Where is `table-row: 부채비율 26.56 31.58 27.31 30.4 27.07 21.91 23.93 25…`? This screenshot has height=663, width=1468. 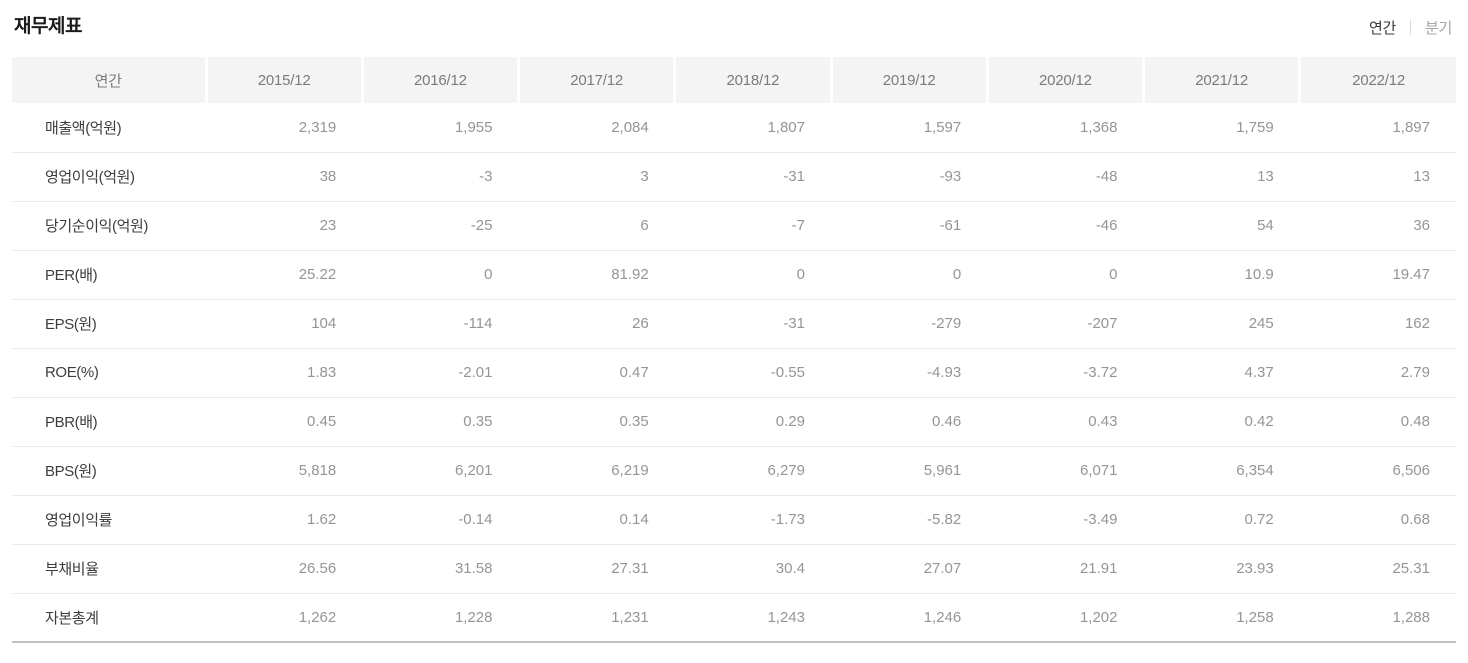
table-row: 부채비율 26.56 31.58 27.31 30.4 27.07 21.91 23.93 25… is located at coordinates (734, 569).